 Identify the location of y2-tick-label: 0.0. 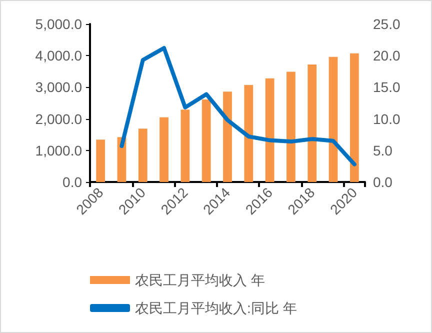
(383, 182).